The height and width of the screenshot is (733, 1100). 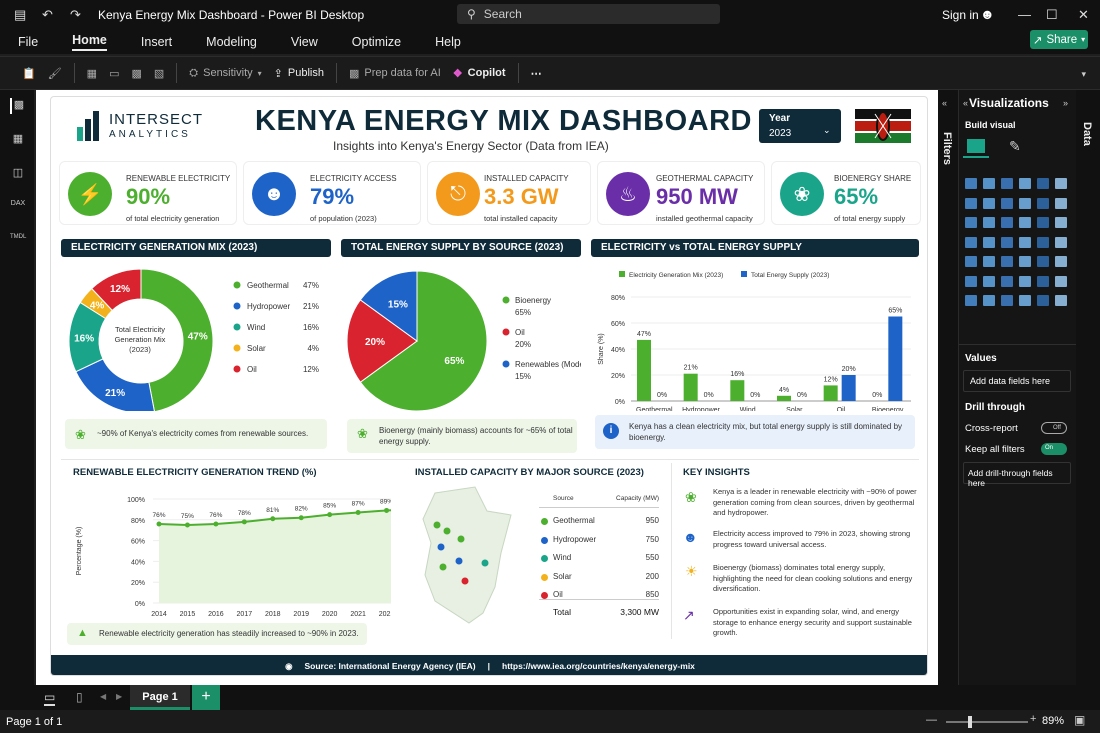 What do you see at coordinates (1066, 103) in the screenshot?
I see `expand-right-icon: »` at bounding box center [1066, 103].